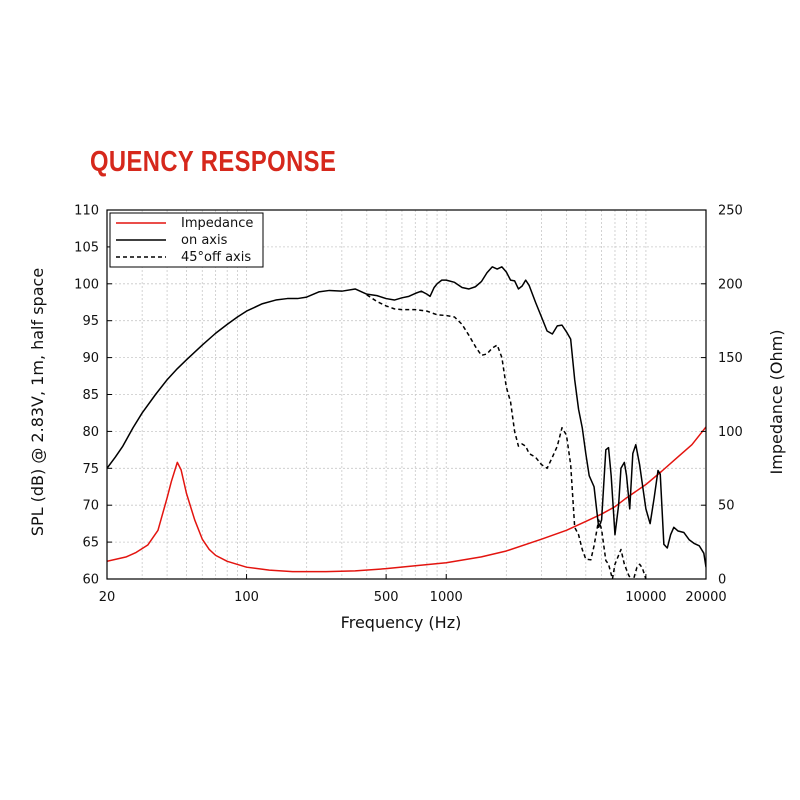  What do you see at coordinates (90, 395) in the screenshot?
I see `y-tick-label: 85` at bounding box center [90, 395].